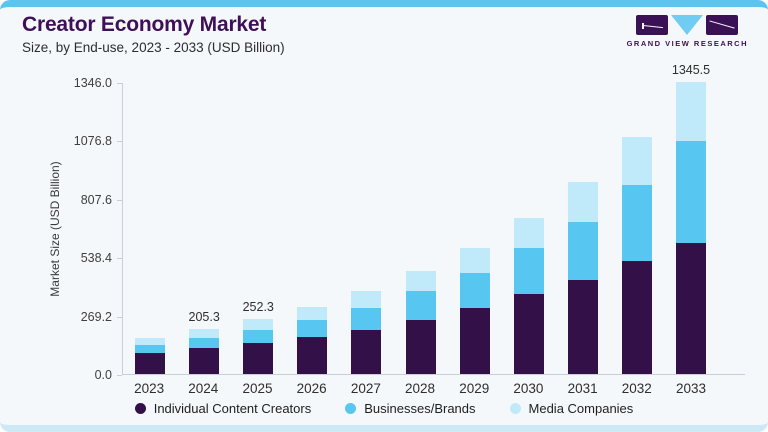  What do you see at coordinates (232, 408) in the screenshot?
I see `legend-label: Individual Content Creators` at bounding box center [232, 408].